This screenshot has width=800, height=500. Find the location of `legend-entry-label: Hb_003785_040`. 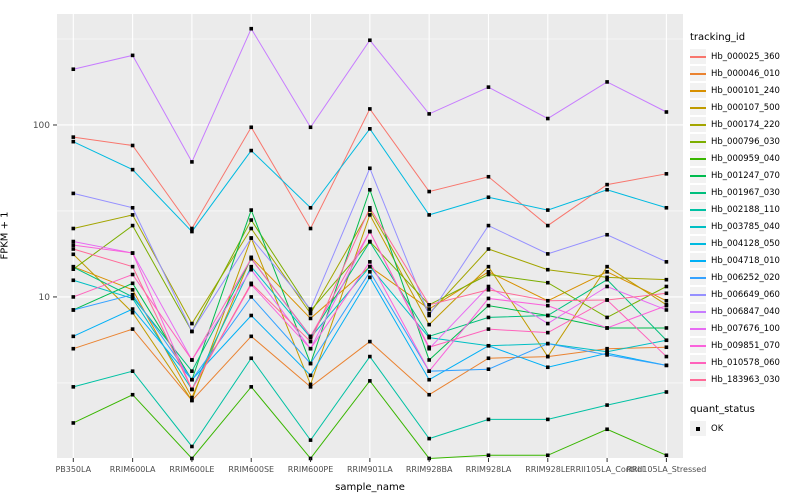

legend-entry-label: Hb_003785_040 is located at coordinates (745, 226).